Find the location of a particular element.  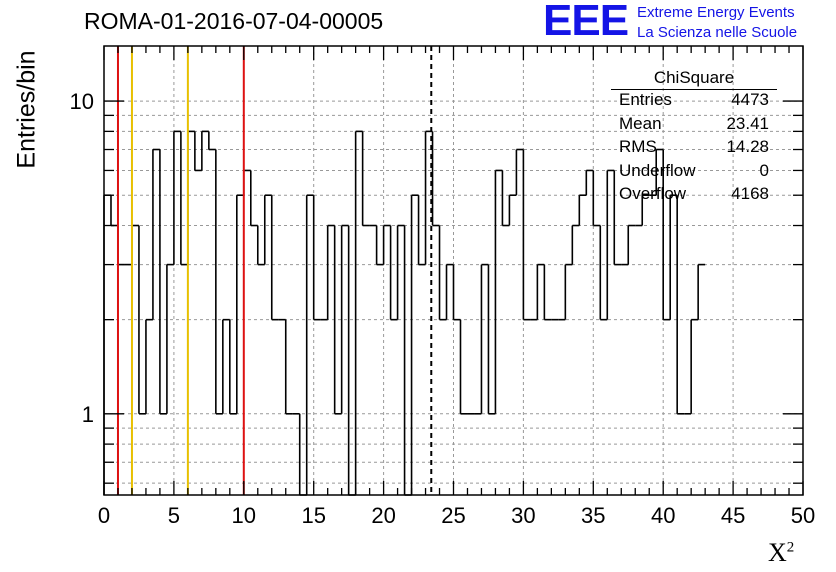

y-tick-label: 10 is located at coordinates (82, 101).